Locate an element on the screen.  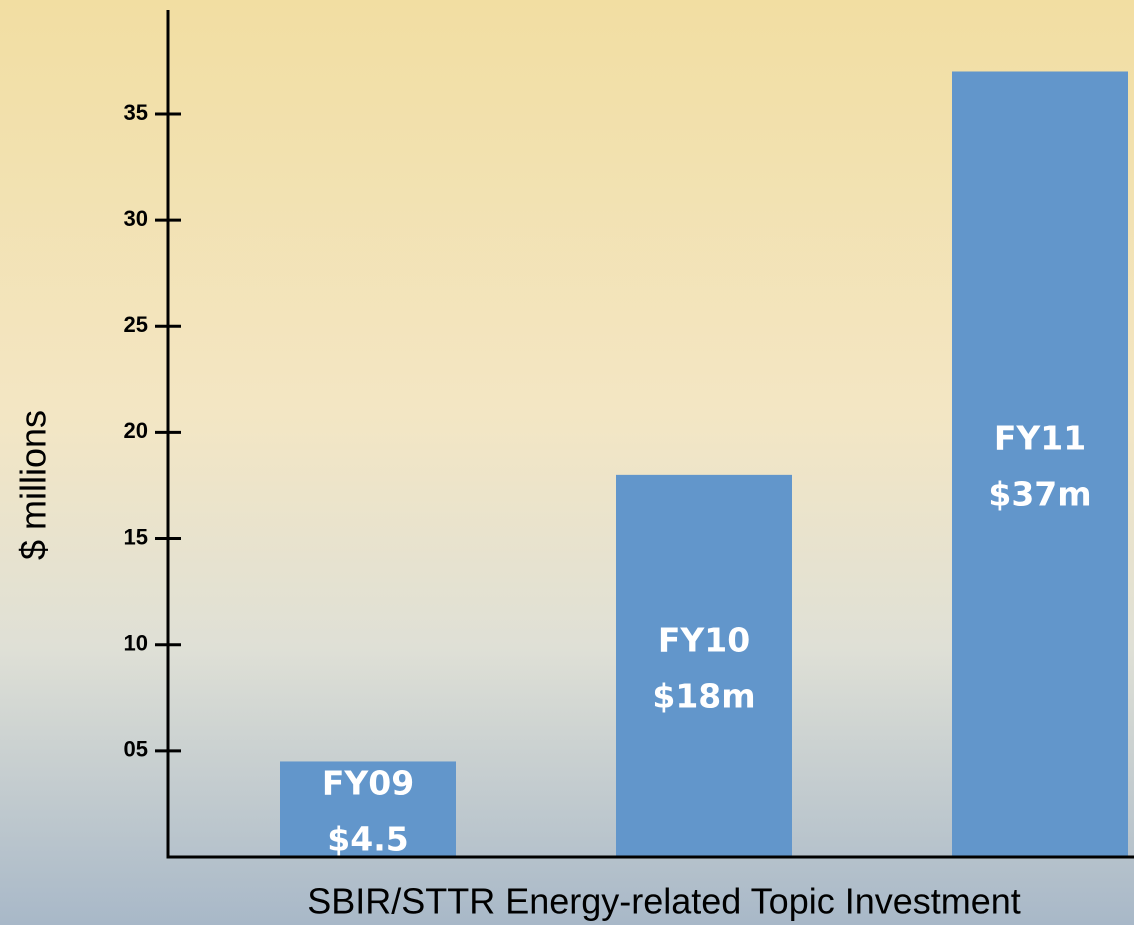
bar-value-label: $37m is located at coordinates (1039, 494).